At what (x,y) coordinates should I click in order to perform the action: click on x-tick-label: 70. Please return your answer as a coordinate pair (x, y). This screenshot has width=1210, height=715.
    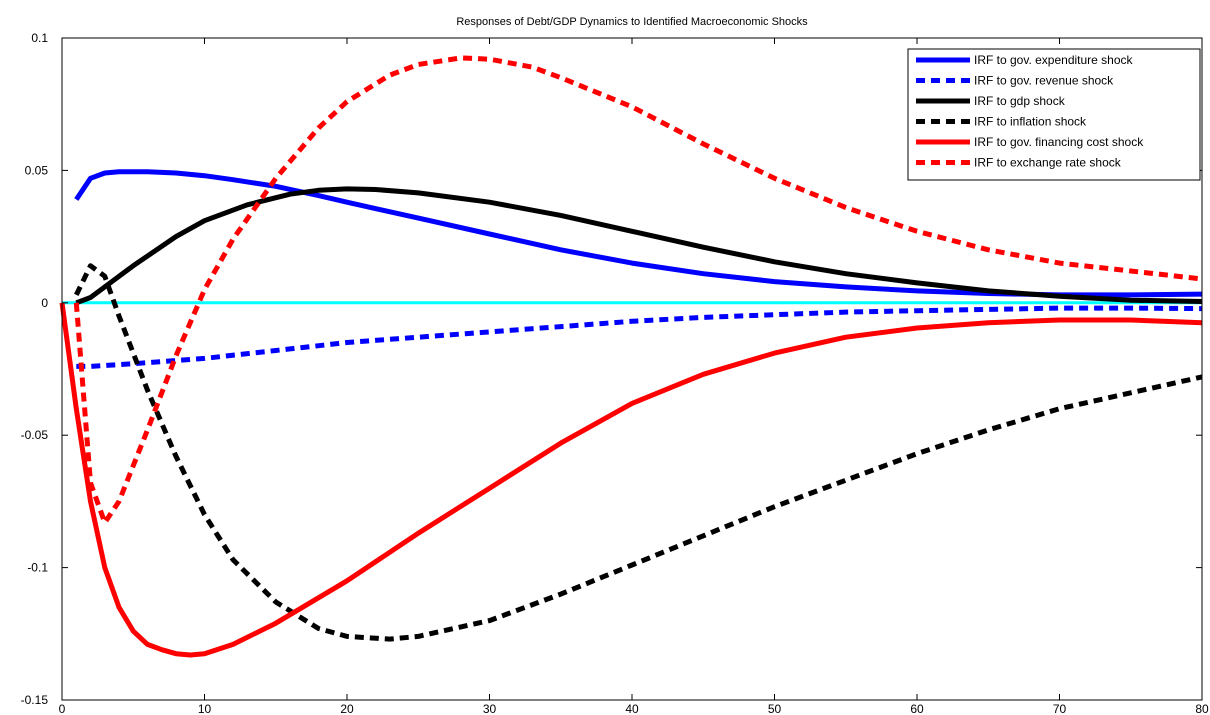
    Looking at the image, I should click on (1060, 708).